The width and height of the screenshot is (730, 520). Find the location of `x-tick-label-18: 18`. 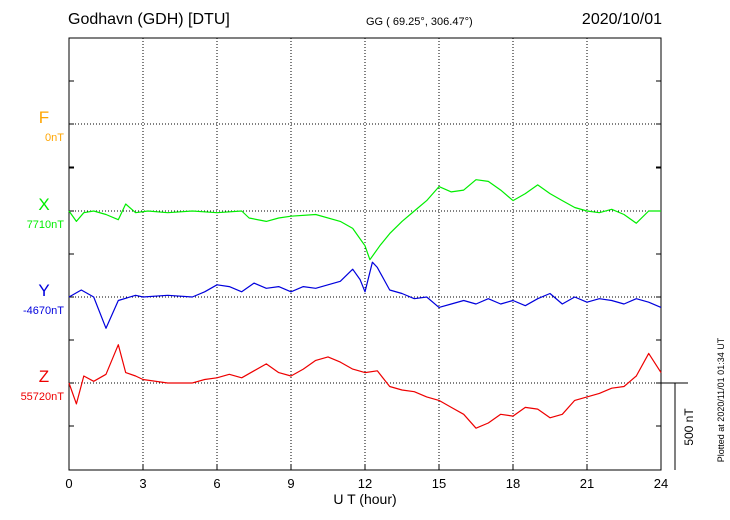

x-tick-label-18: 18 is located at coordinates (513, 483).